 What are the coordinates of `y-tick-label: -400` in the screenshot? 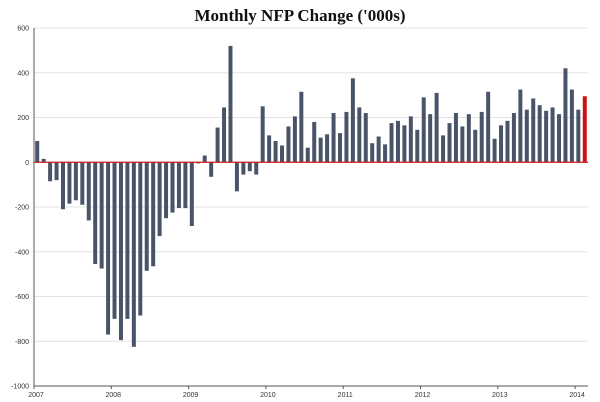 It's located at (22, 252).